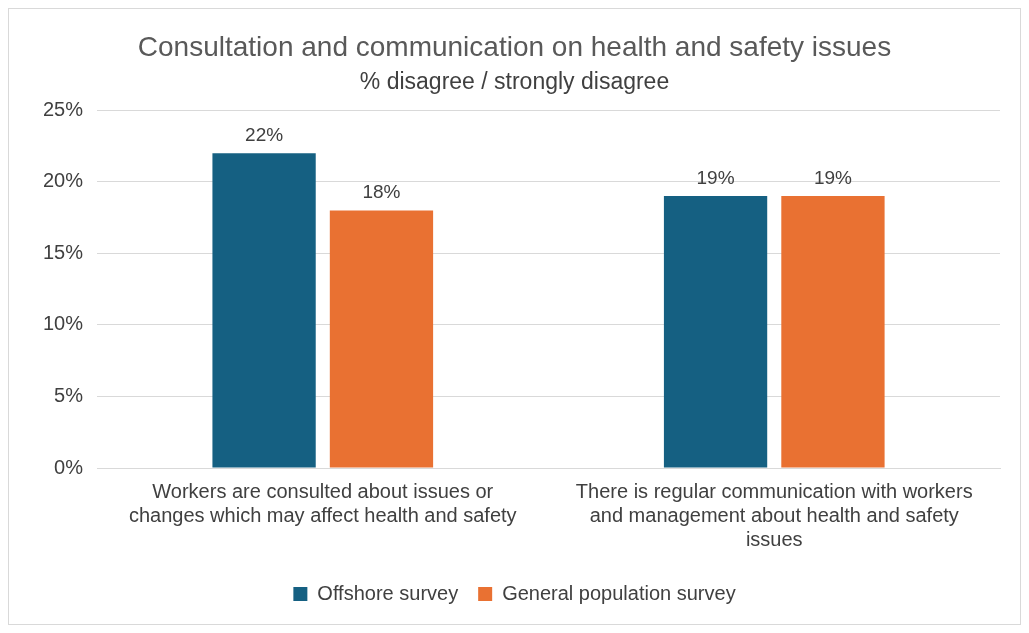  Describe the element at coordinates (69, 466) in the screenshot. I see `y-tick-label: 0%` at that location.